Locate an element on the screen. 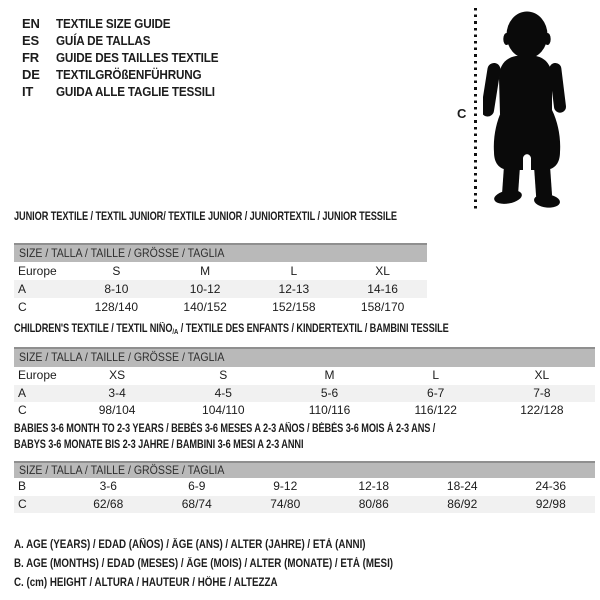 The height and width of the screenshot is (600, 600). lang-code: DE is located at coordinates (31, 74).